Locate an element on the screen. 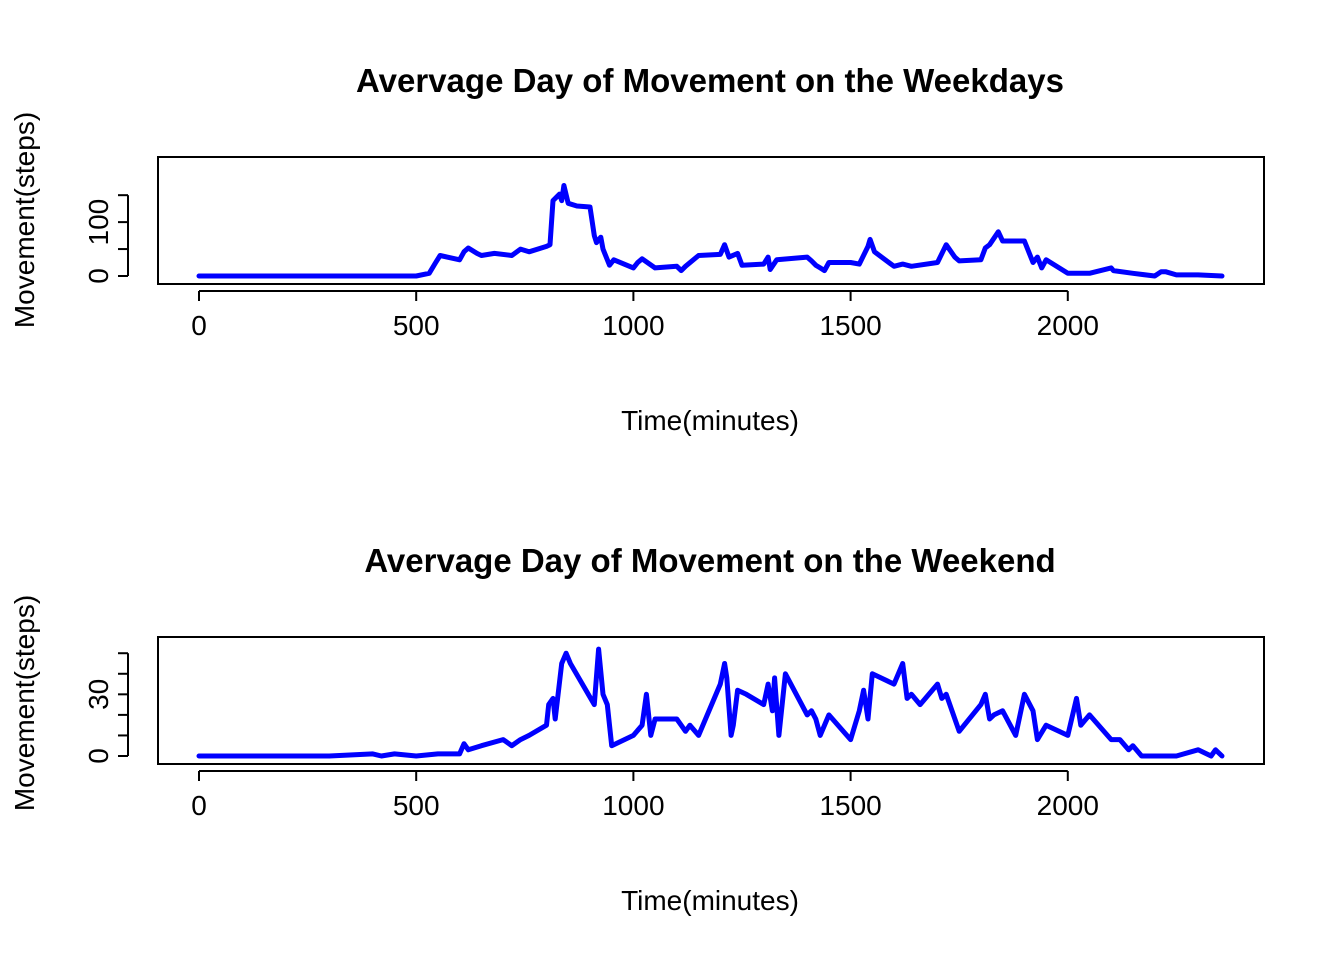 This screenshot has height=960, width=1344. panel-title: Avervage Day of Movement on the Weekend is located at coordinates (709, 560).